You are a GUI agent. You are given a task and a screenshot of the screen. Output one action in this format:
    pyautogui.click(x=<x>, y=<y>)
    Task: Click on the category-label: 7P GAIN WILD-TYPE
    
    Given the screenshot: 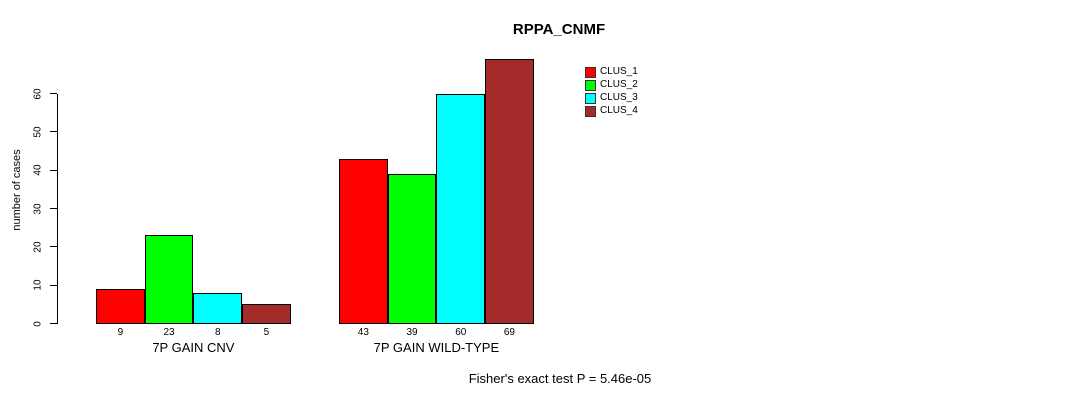 What is the action you would take?
    pyautogui.click(x=436, y=347)
    